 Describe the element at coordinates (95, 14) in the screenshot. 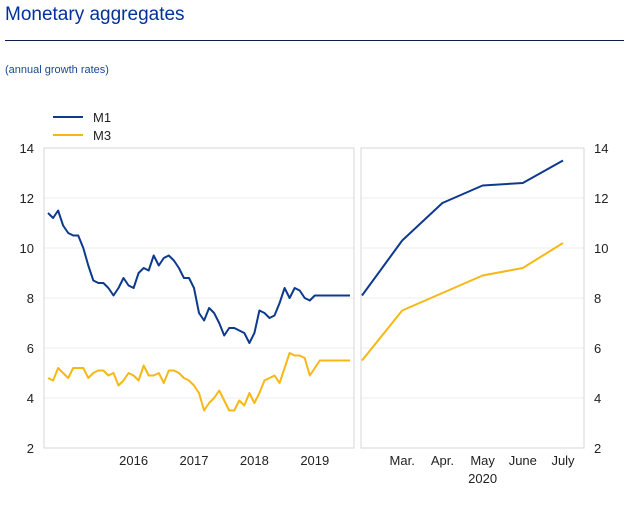

I see `page-title: Monetary aggregates` at that location.